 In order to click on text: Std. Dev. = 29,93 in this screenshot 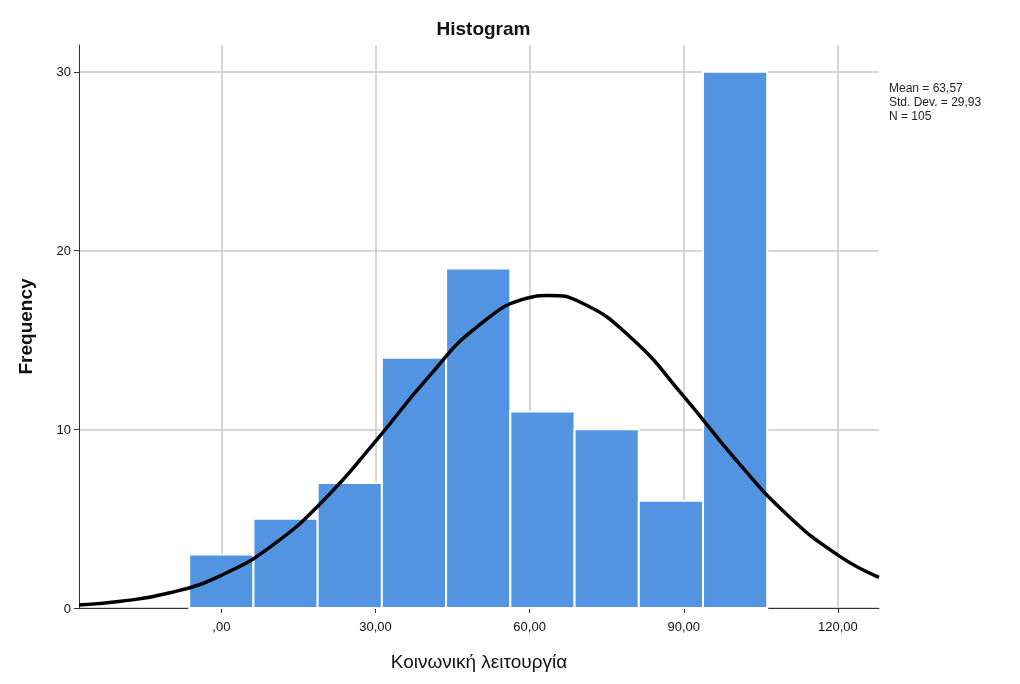, I will do `click(935, 102)`.